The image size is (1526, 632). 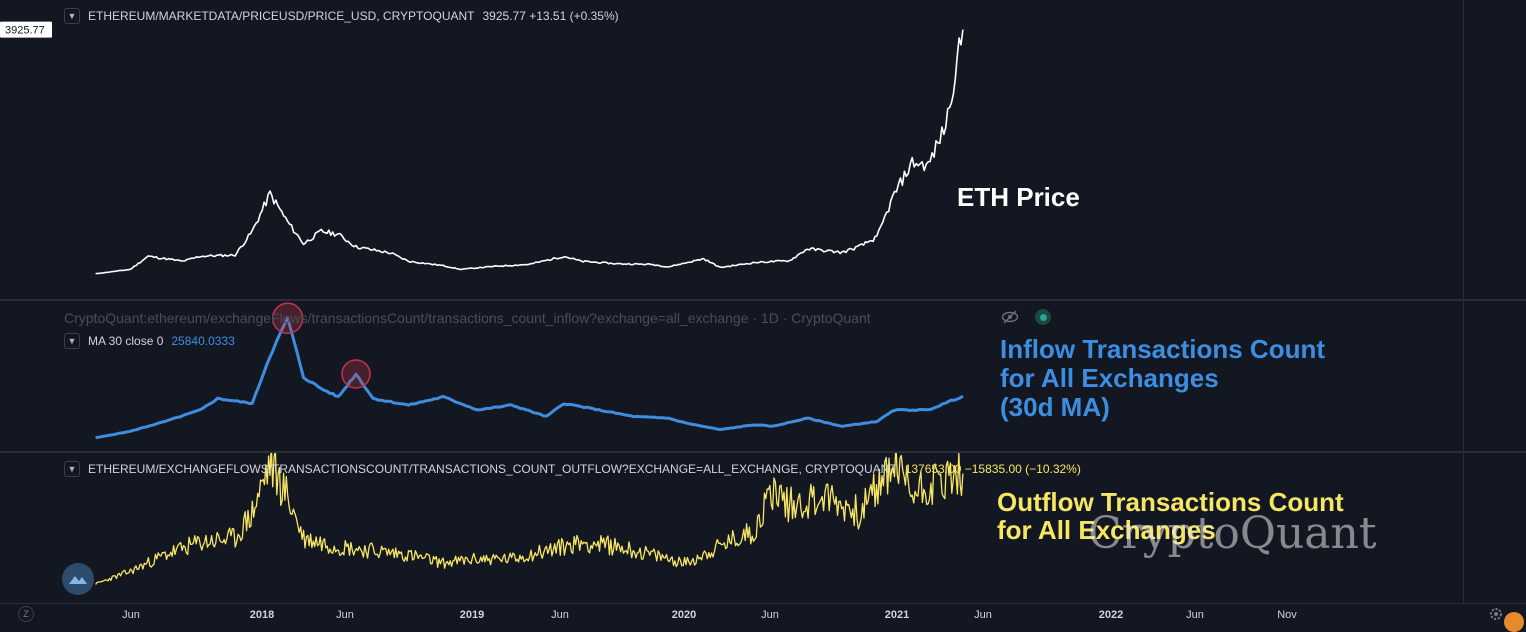 What do you see at coordinates (550, 16) in the screenshot?
I see `price-values: 3925.77 +13.51 (+0.35%)` at bounding box center [550, 16].